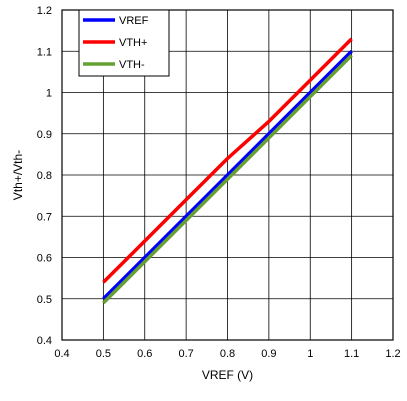  What do you see at coordinates (44, 259) in the screenshot?
I see `y-tick-label: 0.6` at bounding box center [44, 259].